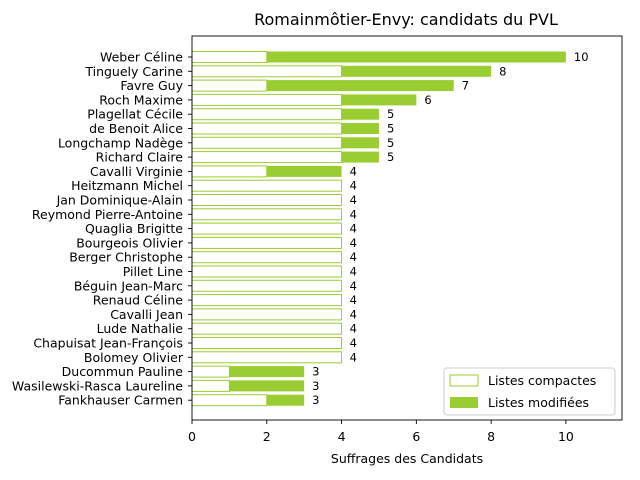 This screenshot has width=640, height=480. Describe the element at coordinates (381, 432) in the screenshot. I see `x-axis: 0 2 4 6 8 10` at that location.